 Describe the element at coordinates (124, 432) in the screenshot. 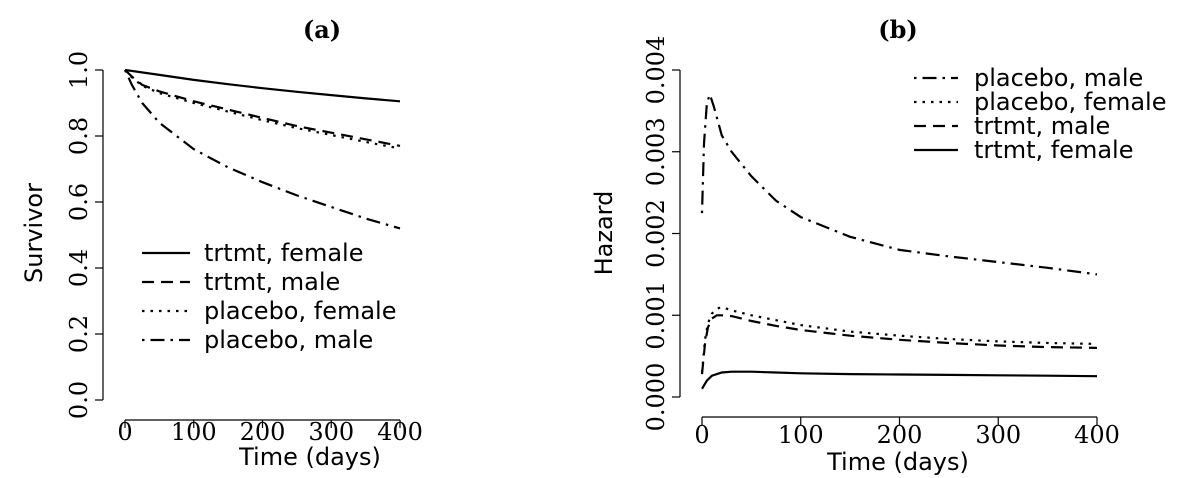

I see `panel-a-x-tick-label: 0` at that location.